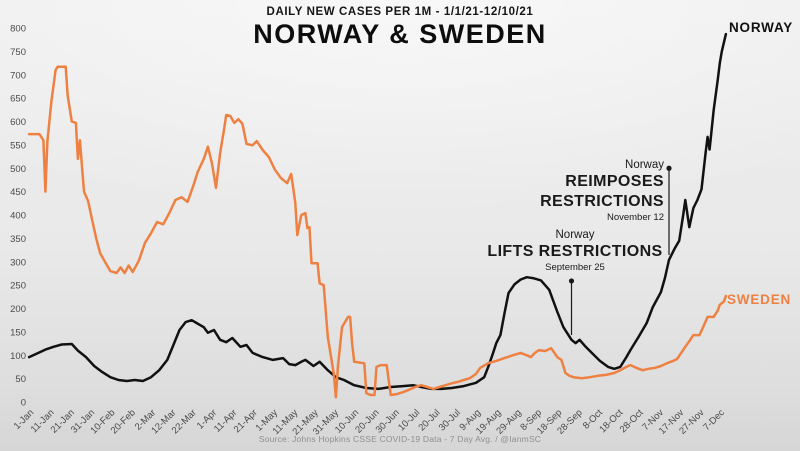 This screenshot has height=451, width=800. Describe the element at coordinates (761, 27) in the screenshot. I see `norway-series-label: NORWAY` at that location.